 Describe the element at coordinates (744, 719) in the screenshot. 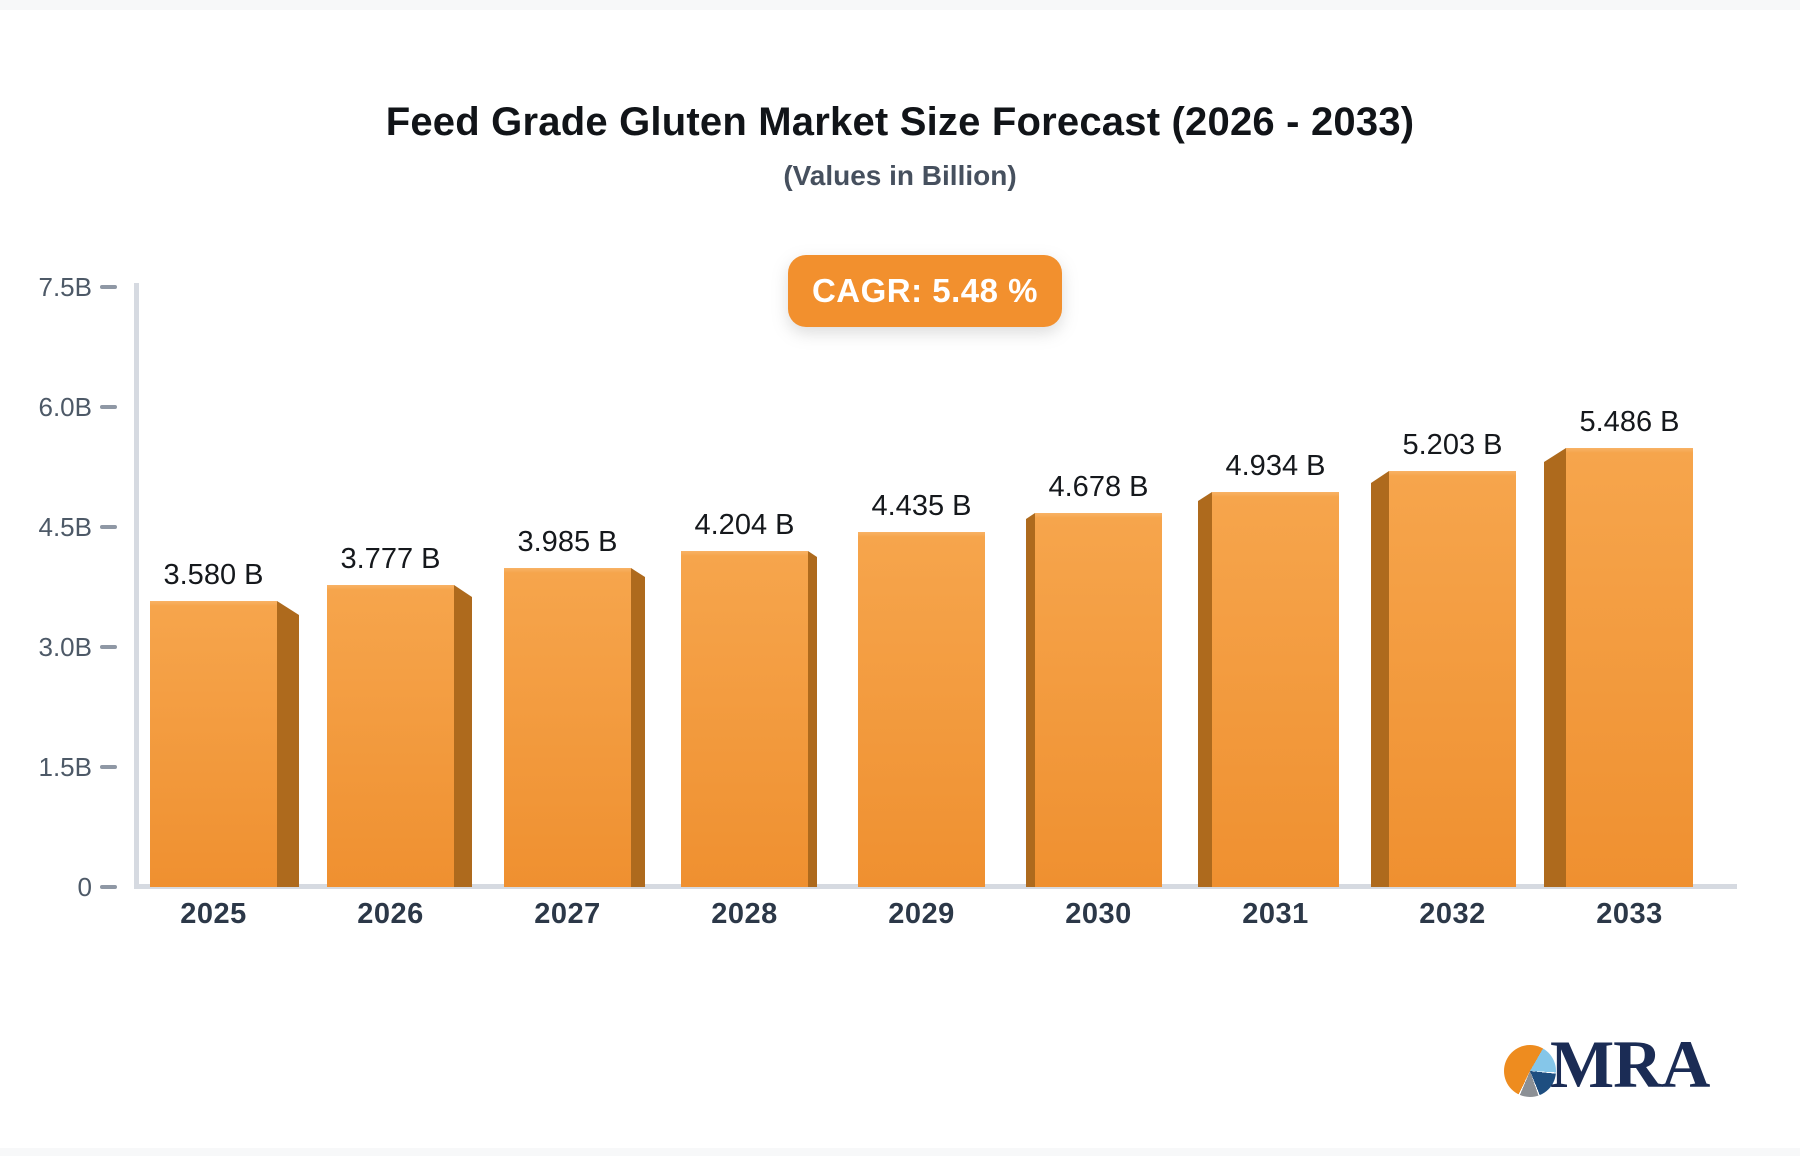

I see `bar-2028` at that location.